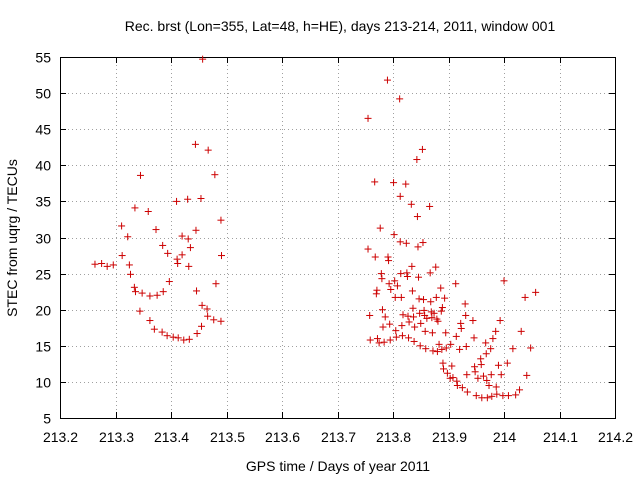  What do you see at coordinates (43, 383) in the screenshot?
I see `y-tick-label: 10` at bounding box center [43, 383].